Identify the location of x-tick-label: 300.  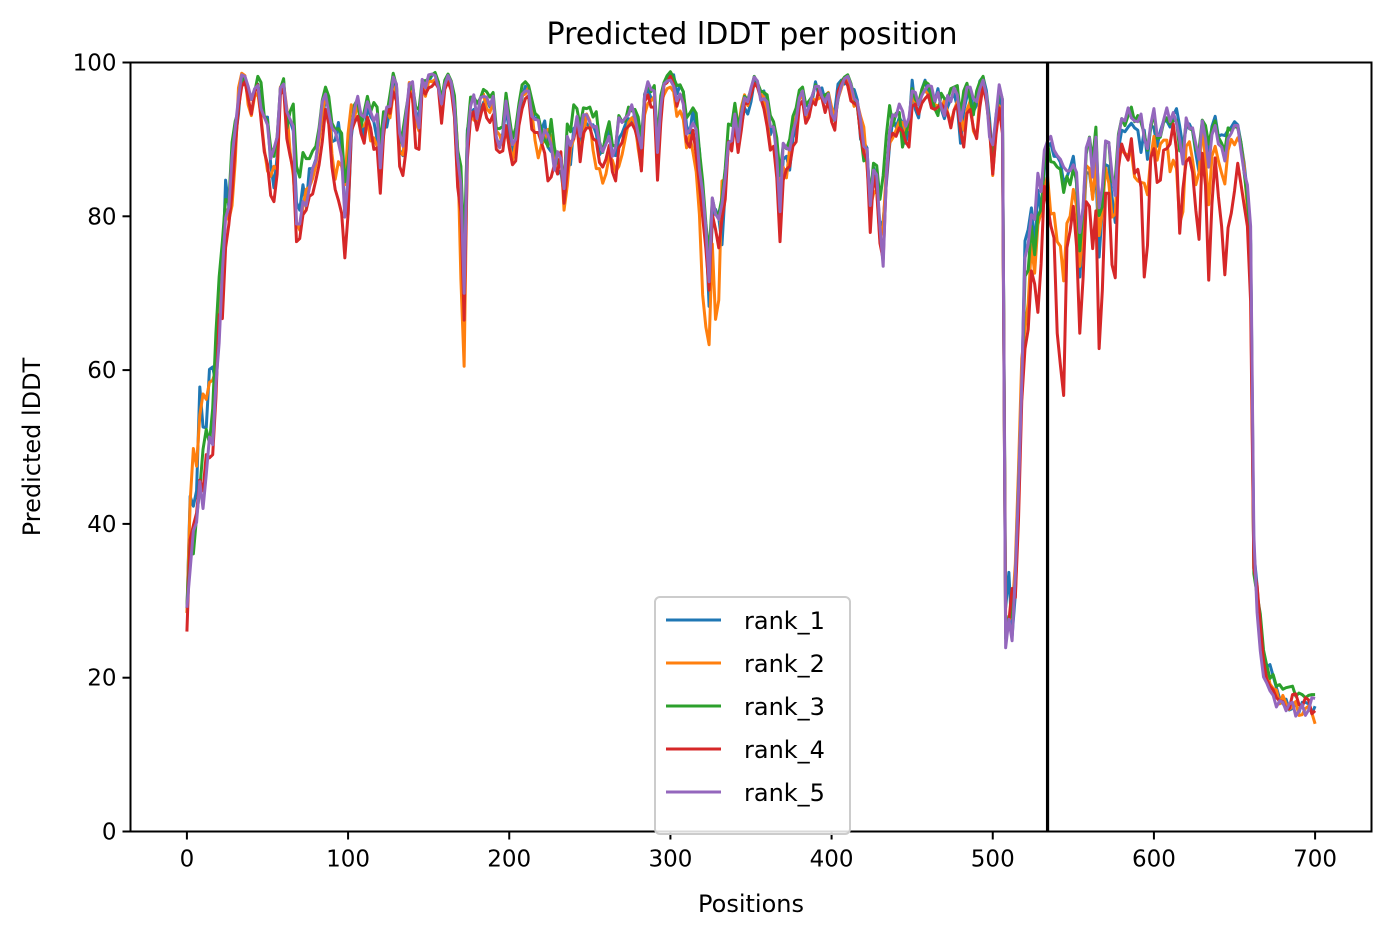
(670, 860).